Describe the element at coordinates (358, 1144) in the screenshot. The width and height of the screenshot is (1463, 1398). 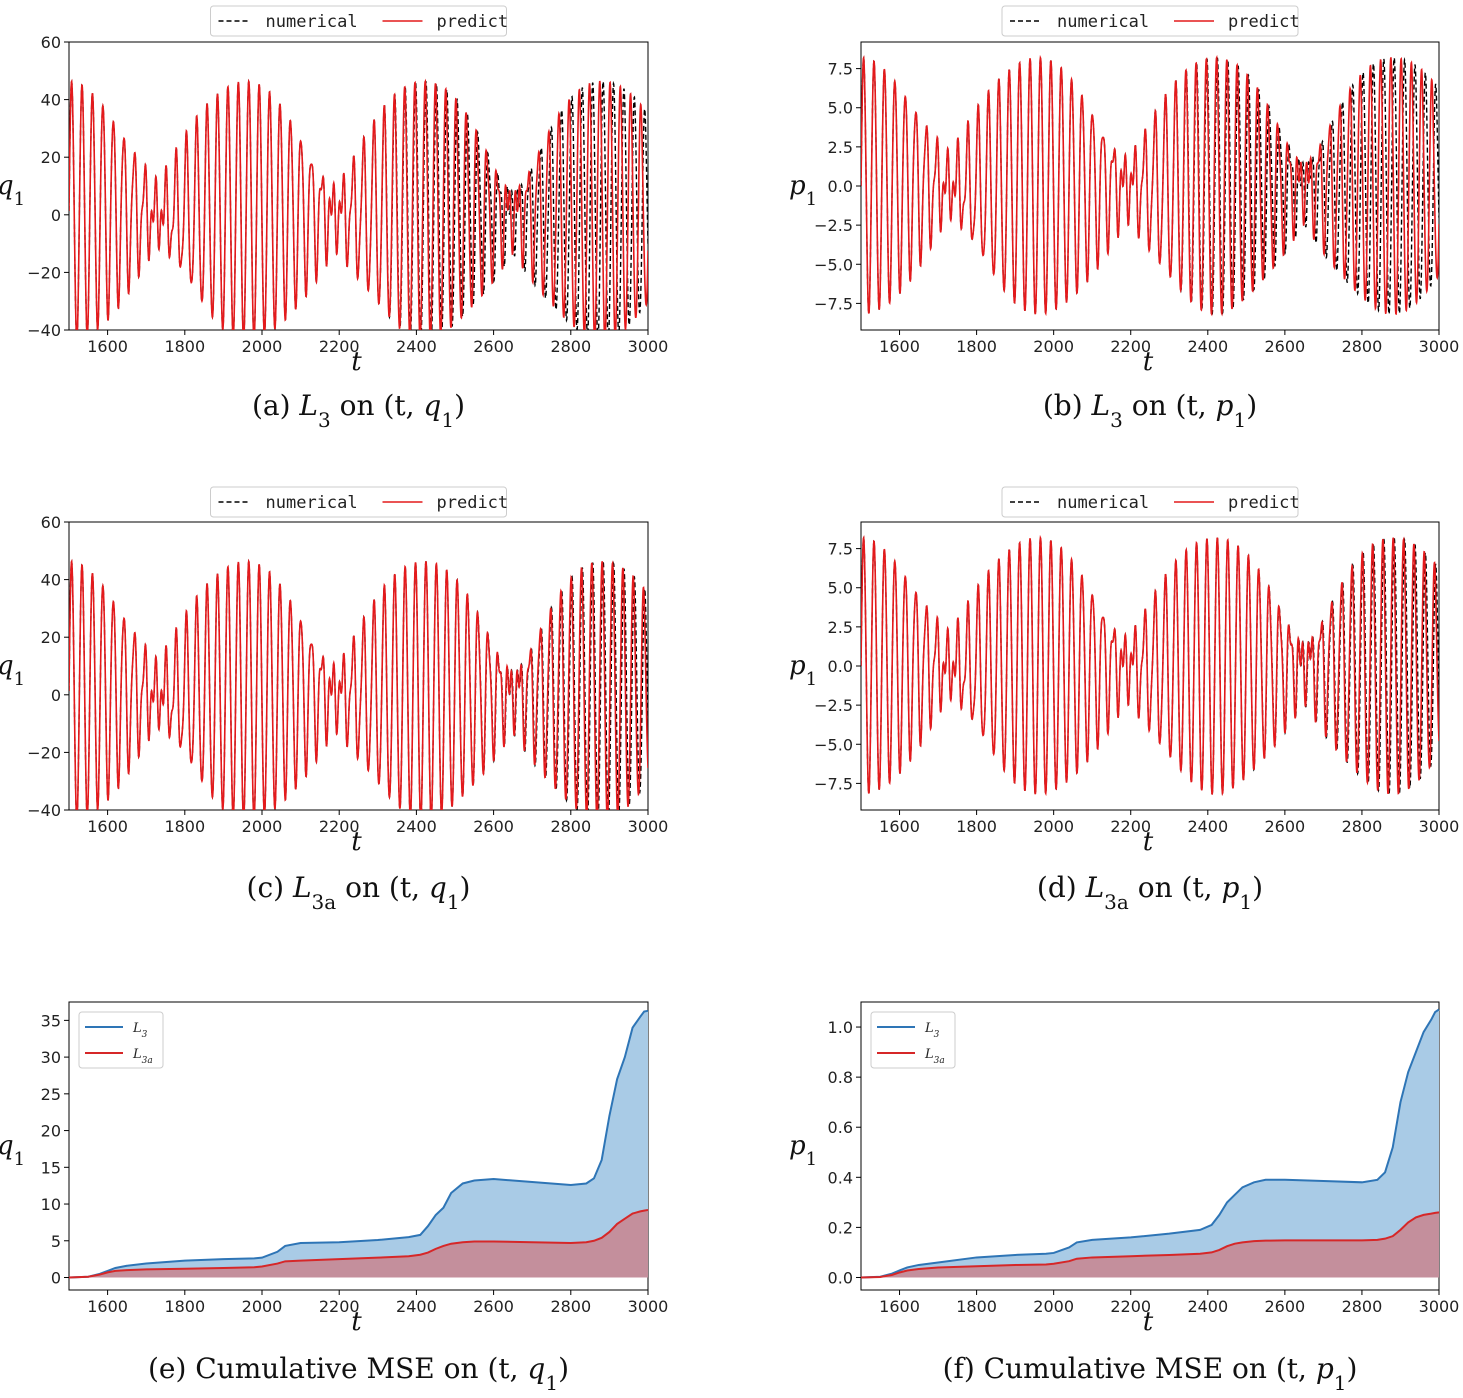
I see `area-L3` at that location.